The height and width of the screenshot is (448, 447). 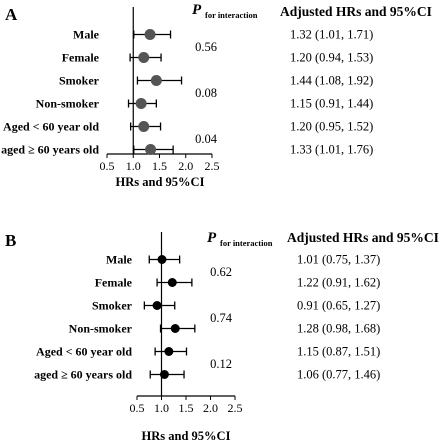 I want to click on forest-row: Smoker 0.91 (0.65, 1.27), so click(x=236, y=306).